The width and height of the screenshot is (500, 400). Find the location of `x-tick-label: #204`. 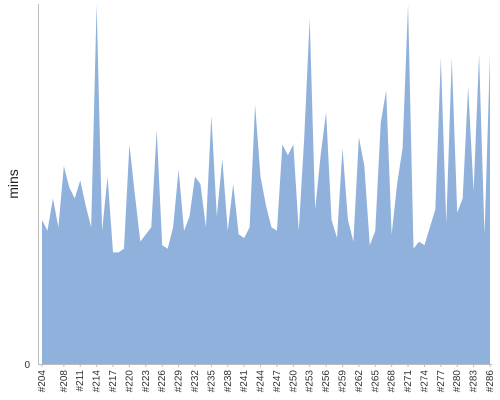

x-tick-label: #204 is located at coordinates (42, 381).